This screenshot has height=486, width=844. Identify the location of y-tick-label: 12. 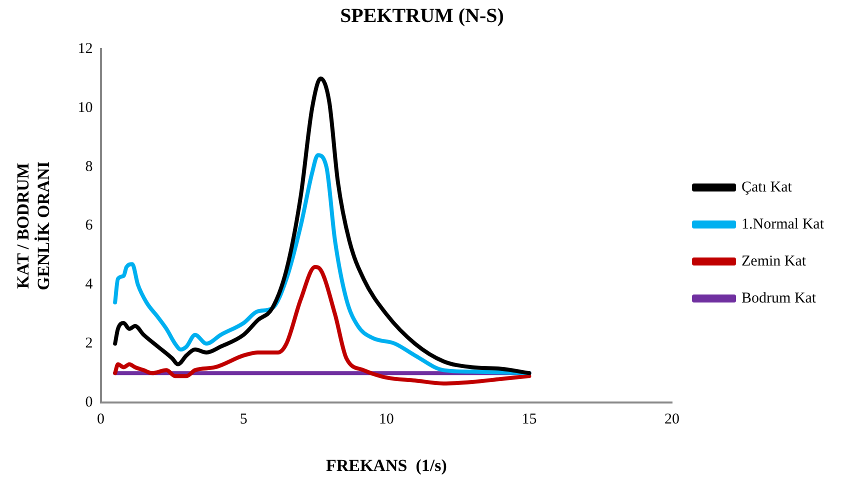
(85, 48).